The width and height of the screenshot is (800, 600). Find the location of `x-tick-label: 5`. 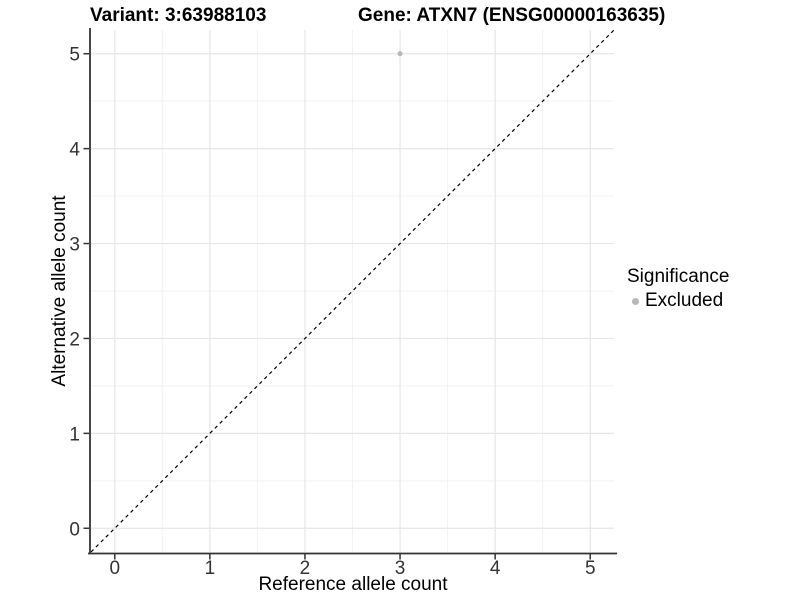

x-tick-label: 5 is located at coordinates (590, 568).